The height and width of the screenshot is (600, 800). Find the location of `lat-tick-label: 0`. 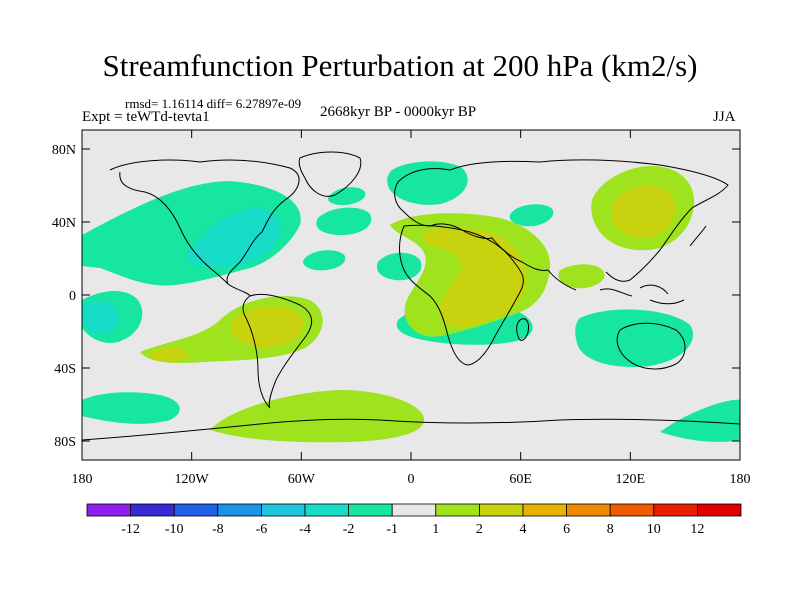

lat-tick-label: 0 is located at coordinates (72, 296).